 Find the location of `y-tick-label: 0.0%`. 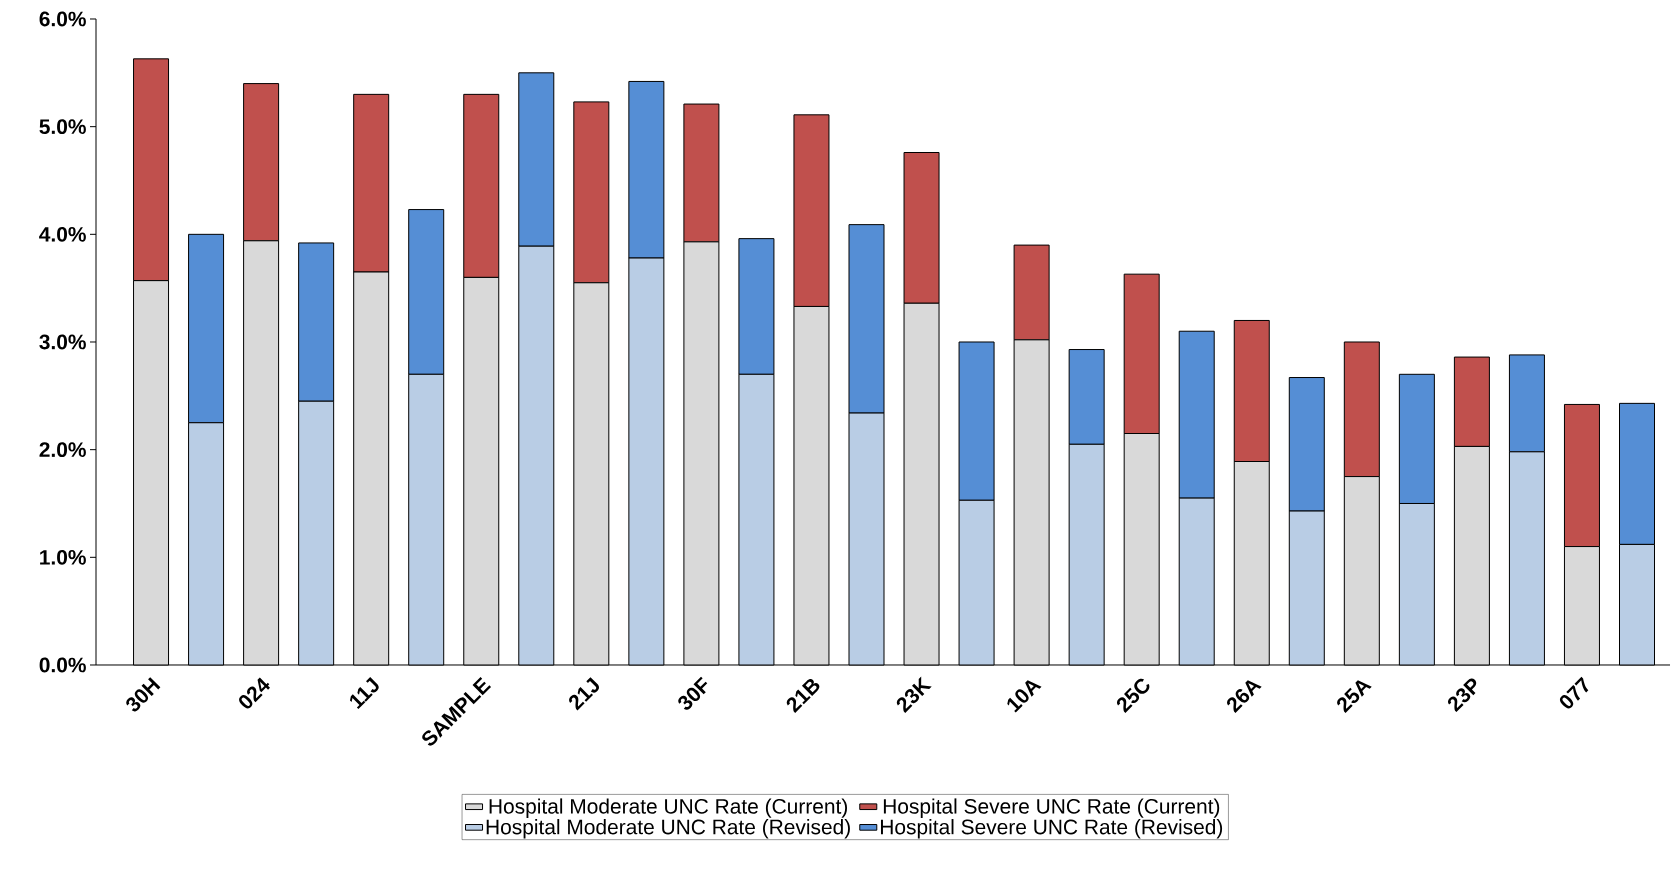

y-tick-label: 0.0% is located at coordinates (62, 665).